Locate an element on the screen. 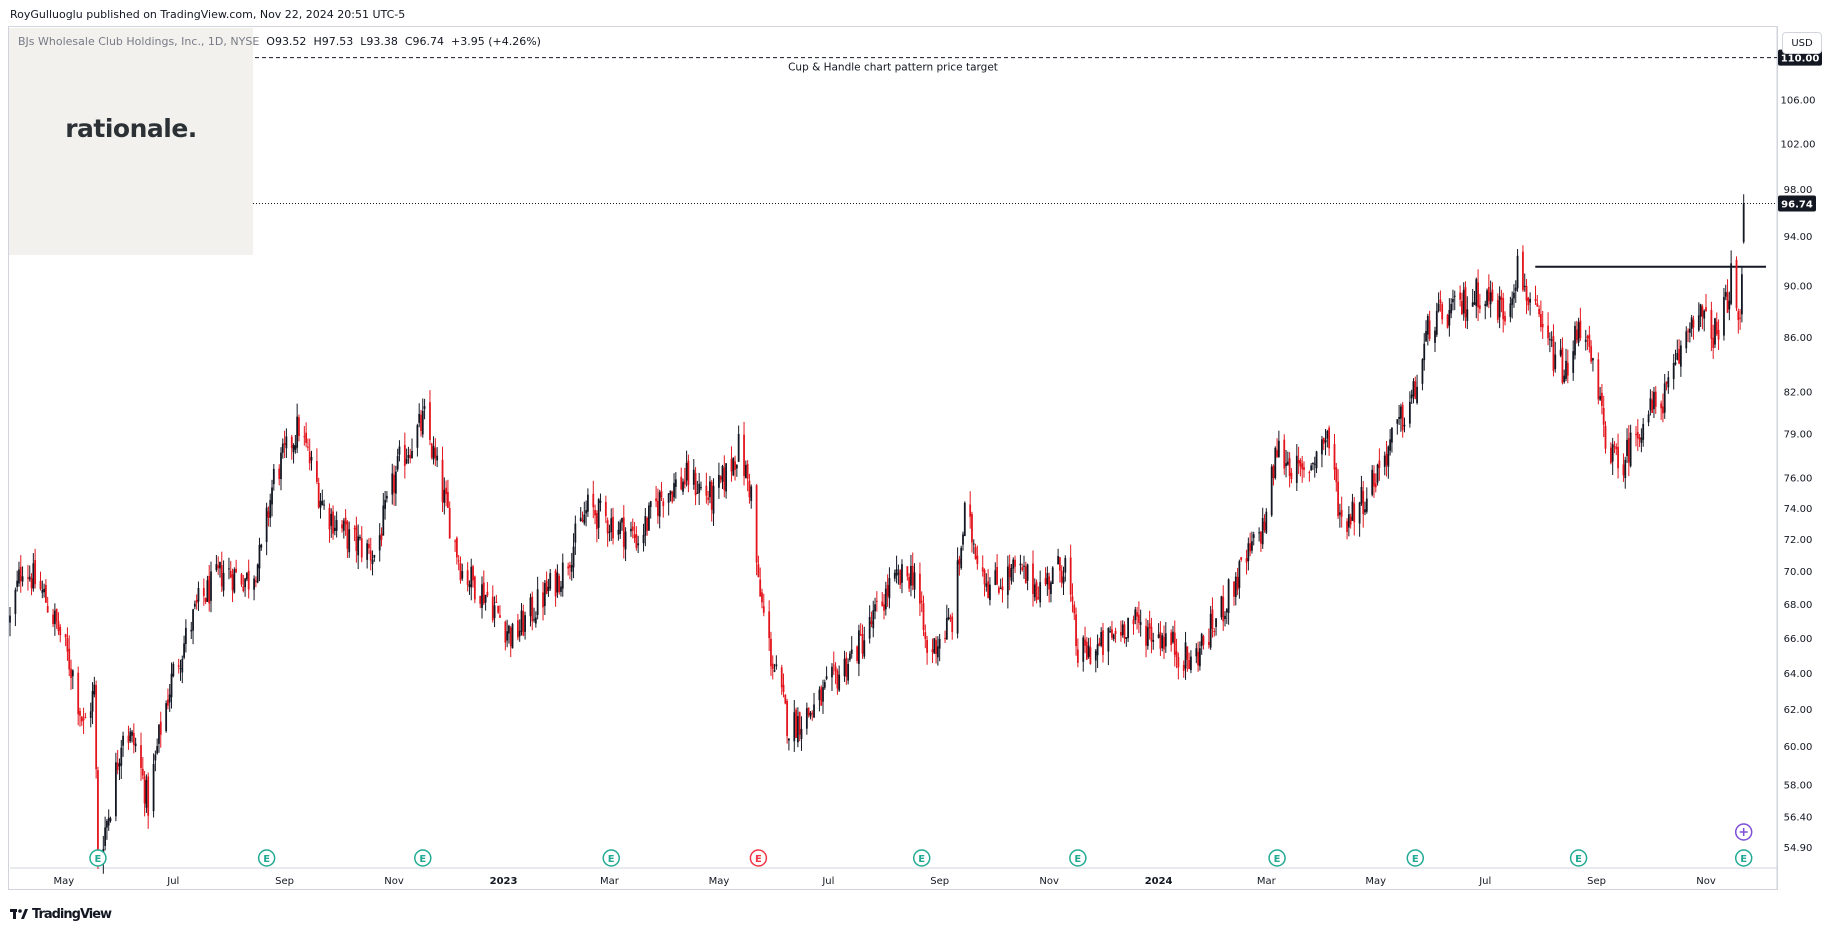 This screenshot has height=931, width=1835. y-tick-label: 58.00 is located at coordinates (1798, 786).